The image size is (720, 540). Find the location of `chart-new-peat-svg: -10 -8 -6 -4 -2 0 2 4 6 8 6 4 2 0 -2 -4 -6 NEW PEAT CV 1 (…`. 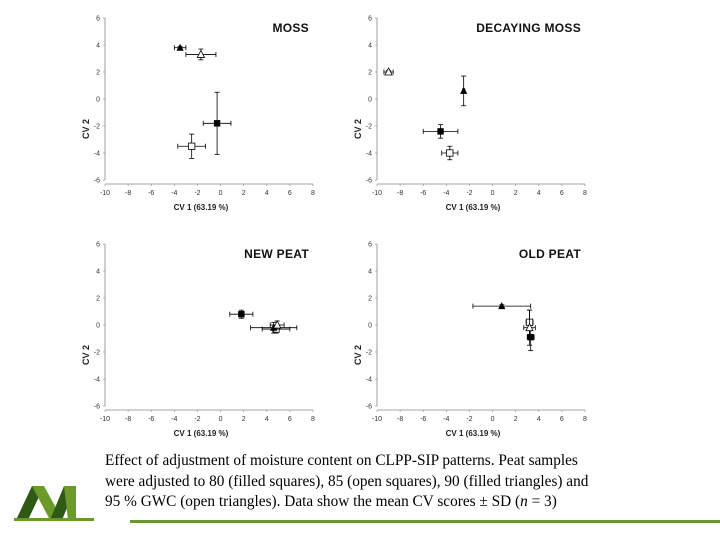

chart-new-peat-svg: -10 -8 -6 -4 -2 0 2 4 6 8 6 4 2 0 -2 -4 -6 NEW PEAT CV 1 (… is located at coordinates (198, 340).